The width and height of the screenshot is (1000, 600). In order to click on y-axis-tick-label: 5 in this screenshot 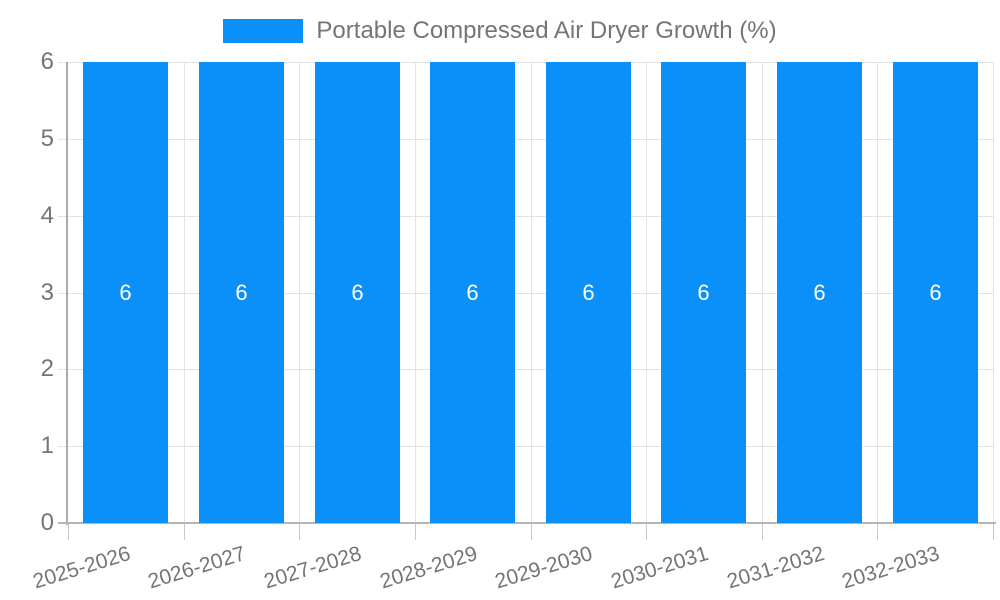, I will do `click(47, 138)`.